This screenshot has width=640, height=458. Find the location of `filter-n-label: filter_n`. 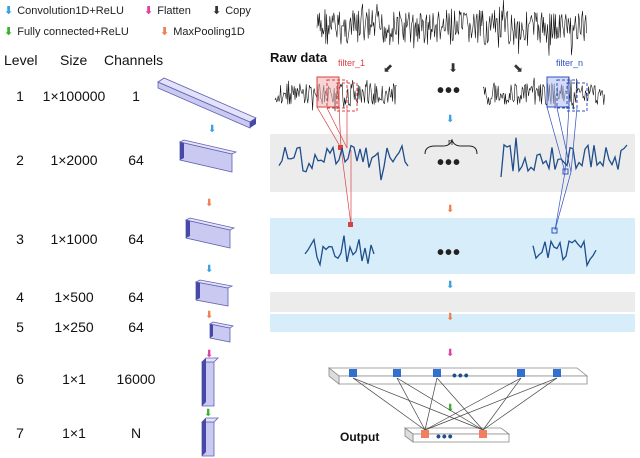

filter-n-label: filter_n is located at coordinates (570, 63).